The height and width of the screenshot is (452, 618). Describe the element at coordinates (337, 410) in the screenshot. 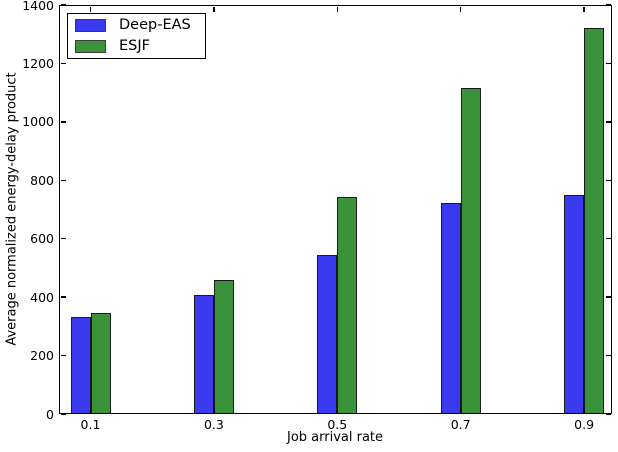

I see `x-tick-bottom-0.5` at that location.